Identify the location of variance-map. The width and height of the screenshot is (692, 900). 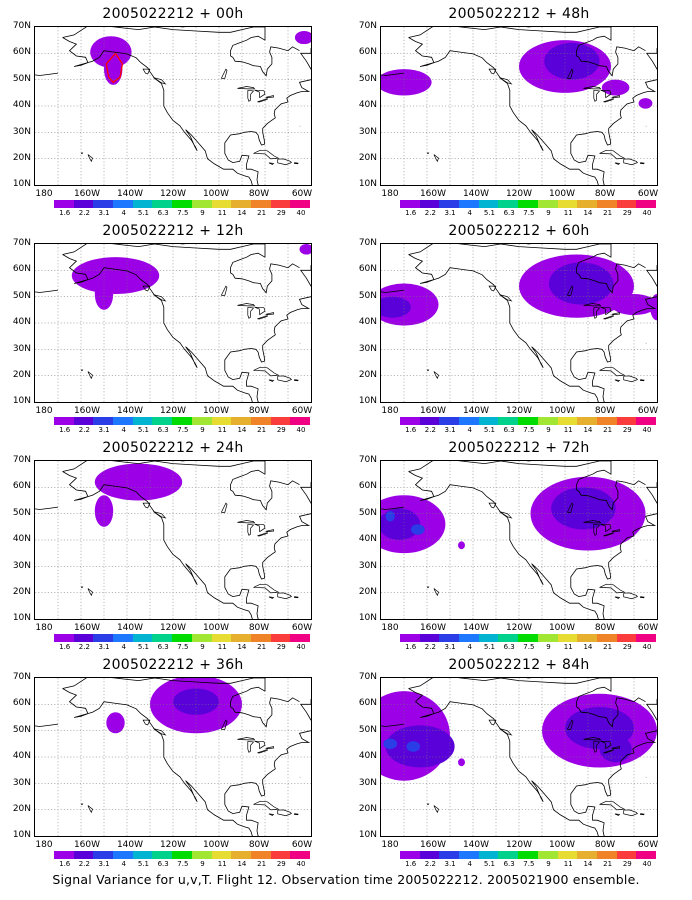
(173, 106).